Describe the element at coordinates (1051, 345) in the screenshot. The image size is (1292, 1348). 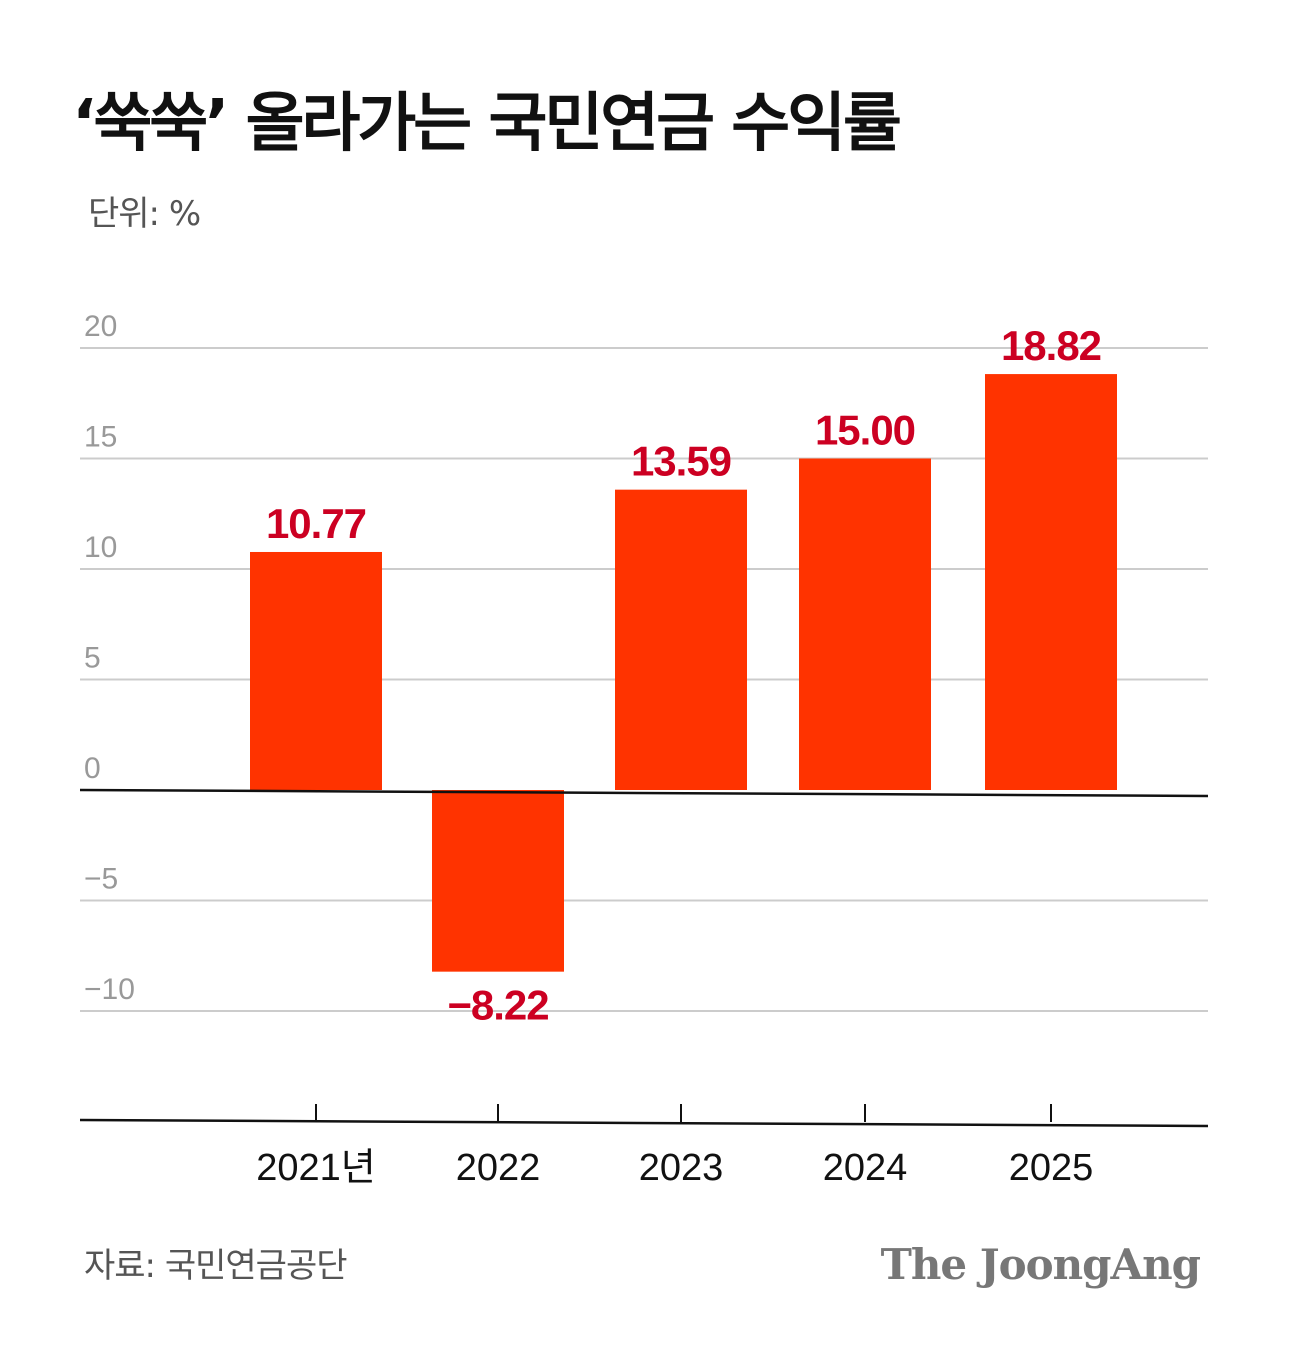
I see `value-label: 18.82` at that location.